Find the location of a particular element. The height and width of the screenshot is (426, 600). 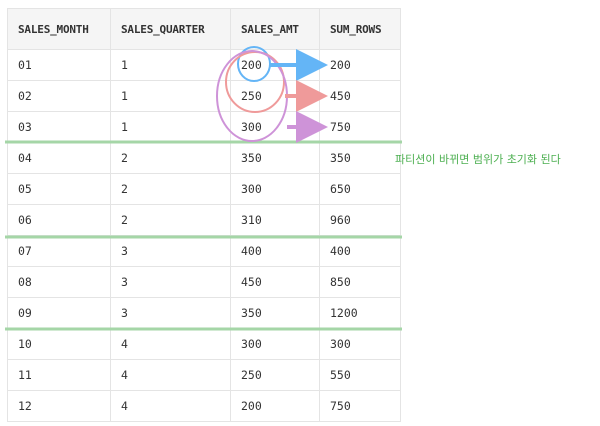

table-row: 11 4 250 550 is located at coordinates (204, 375).